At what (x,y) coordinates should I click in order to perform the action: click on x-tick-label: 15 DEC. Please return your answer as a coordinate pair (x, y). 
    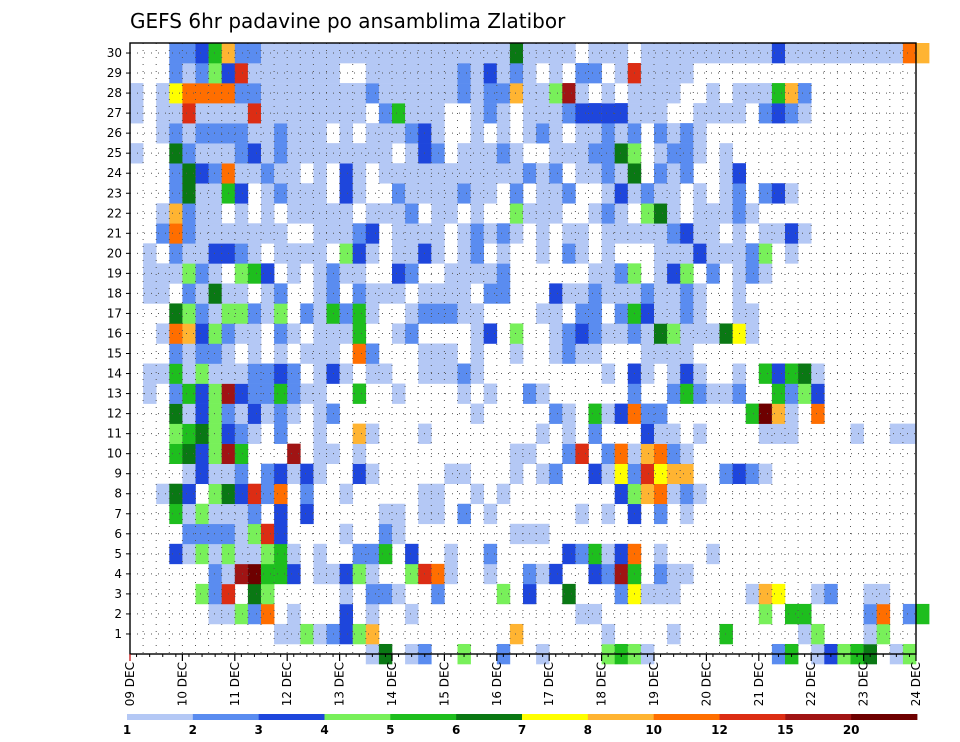
    Looking at the image, I should click on (444, 684).